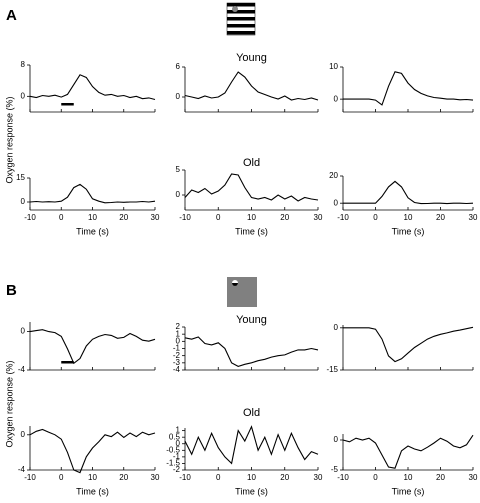 The width and height of the screenshot is (480, 503). Describe the element at coordinates (242, 292) in the screenshot. I see `dot-stimulus-icon` at that location.